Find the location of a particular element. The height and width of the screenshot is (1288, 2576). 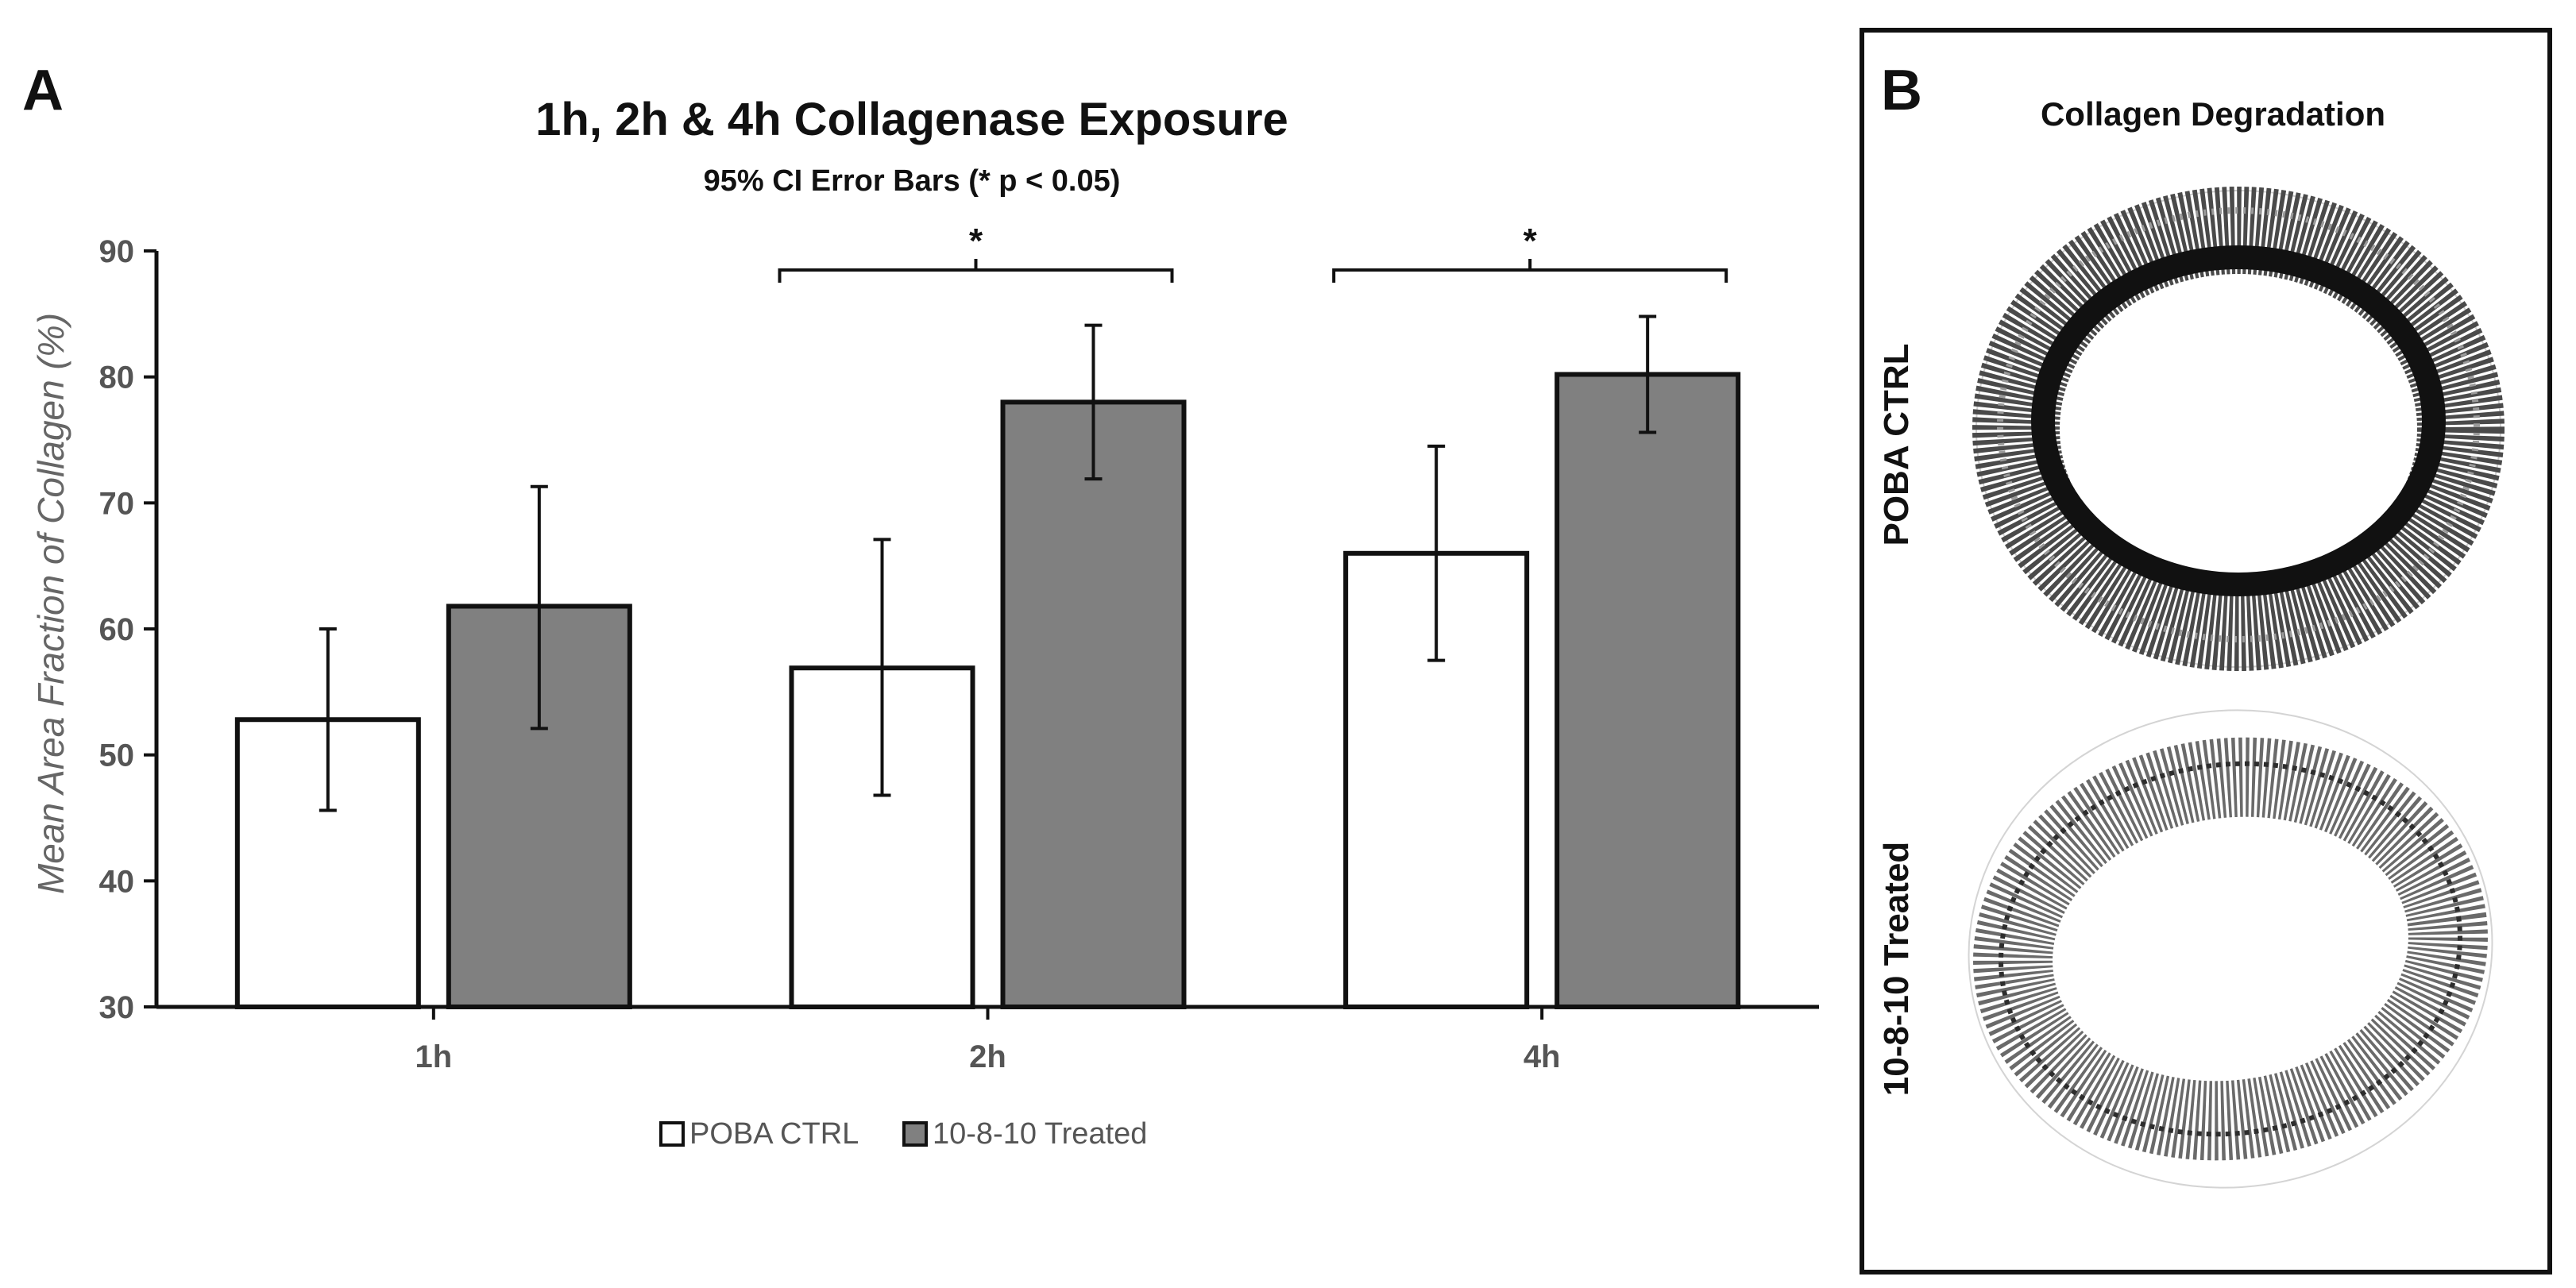

chart-subtitle: 95% CI Error Bars (* p < 0.05) is located at coordinates (912, 181).